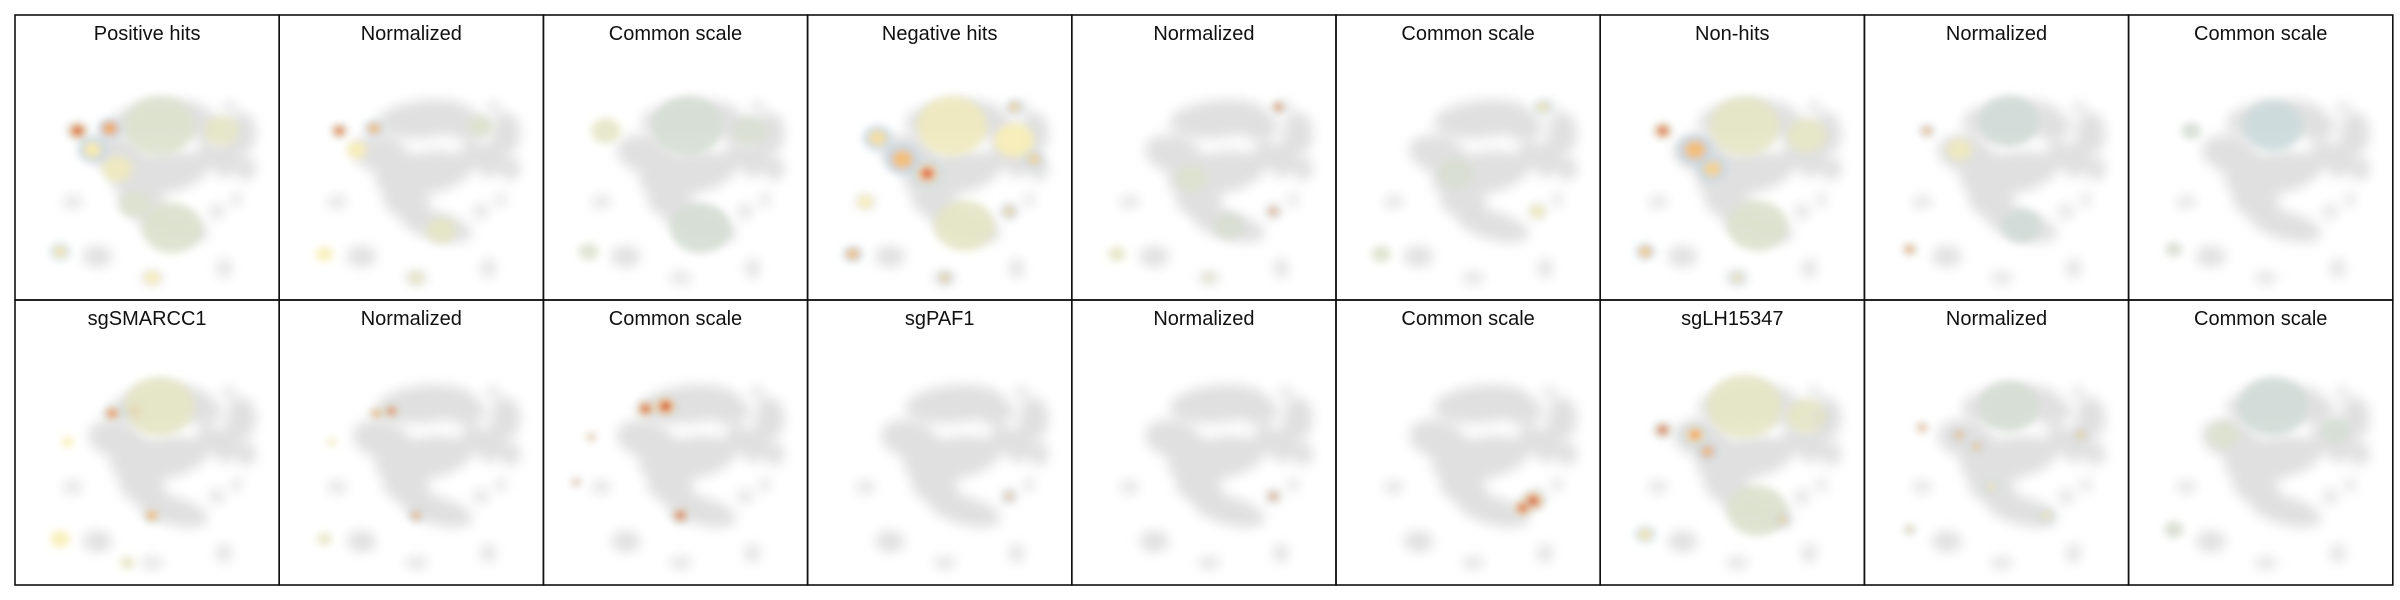 This screenshot has width=2400, height=600. What do you see at coordinates (411, 319) in the screenshot?
I see `panel-title: Normalized` at bounding box center [411, 319].